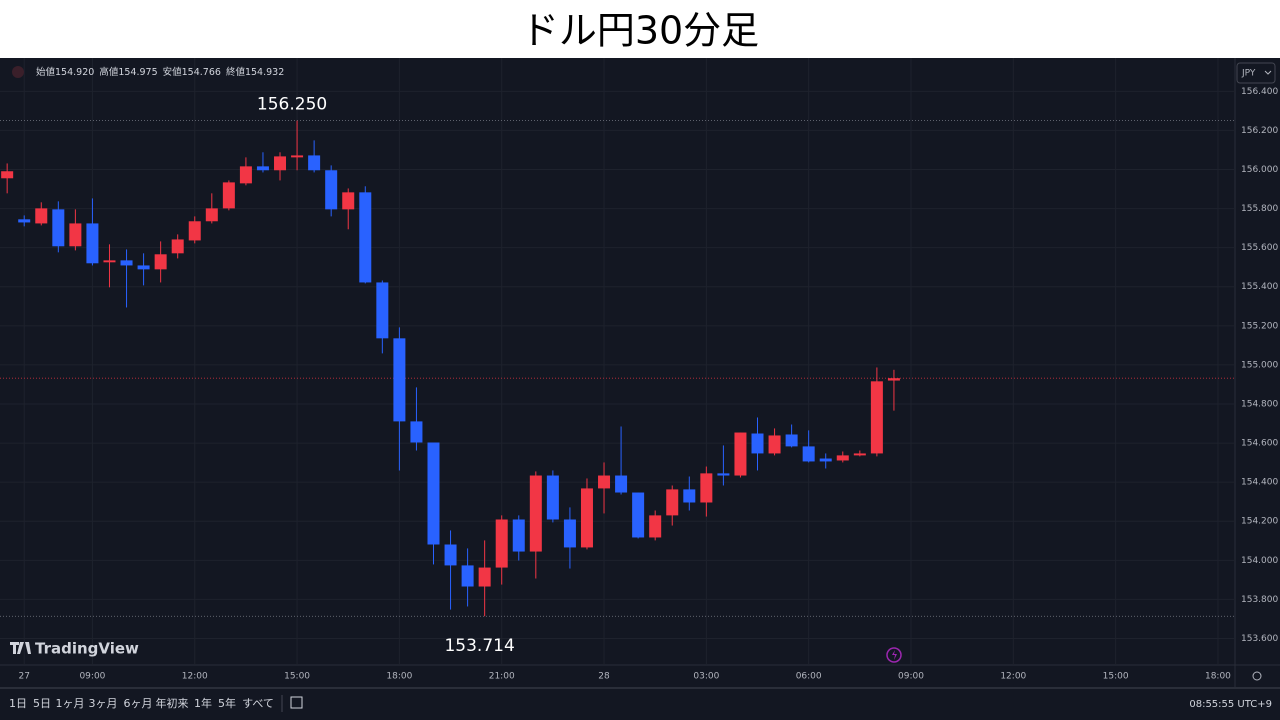  Describe the element at coordinates (1259, 639) in the screenshot. I see `y-tick-label: 153.600` at that location.